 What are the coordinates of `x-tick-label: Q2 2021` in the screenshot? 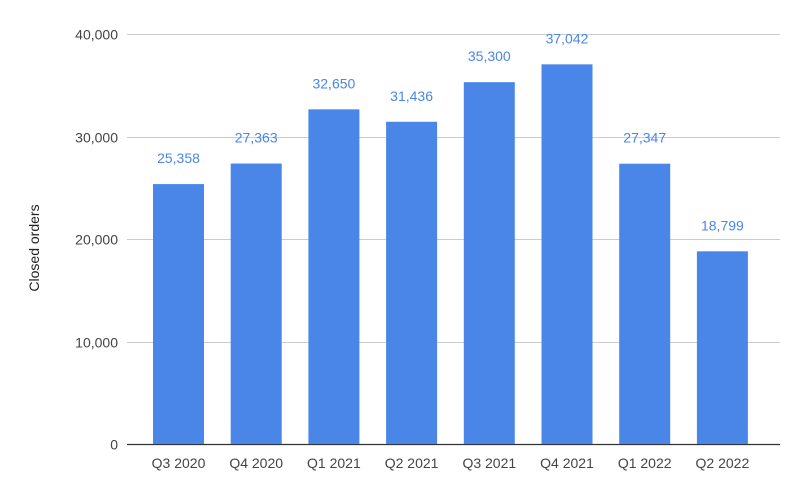 It's located at (412, 463).